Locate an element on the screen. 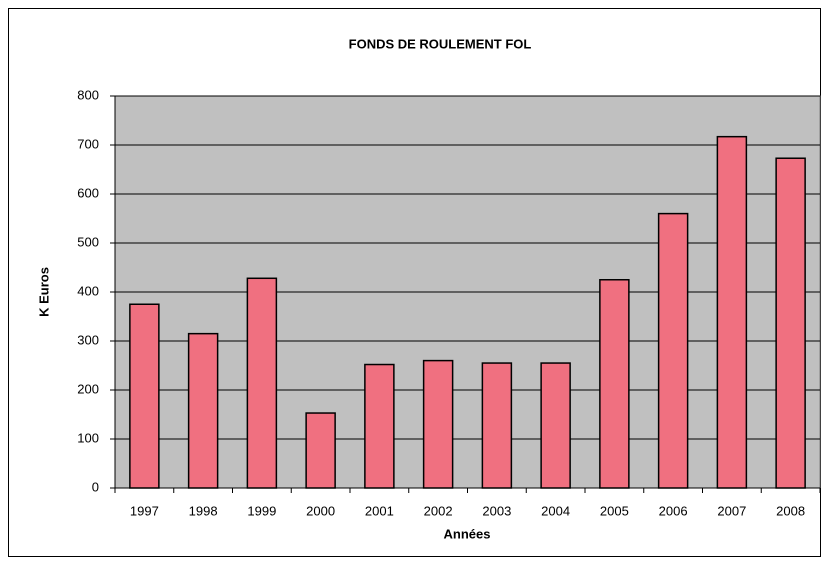 Image resolution: width=830 pixels, height=565 pixels. x-tick-label: 2007 is located at coordinates (731, 510).